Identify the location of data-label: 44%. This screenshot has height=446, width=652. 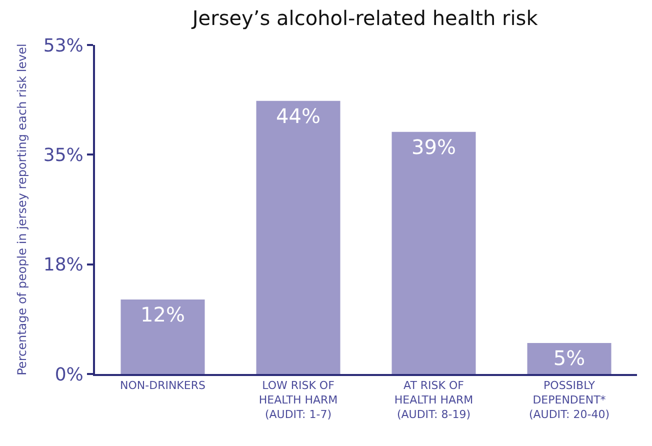
(298, 116).